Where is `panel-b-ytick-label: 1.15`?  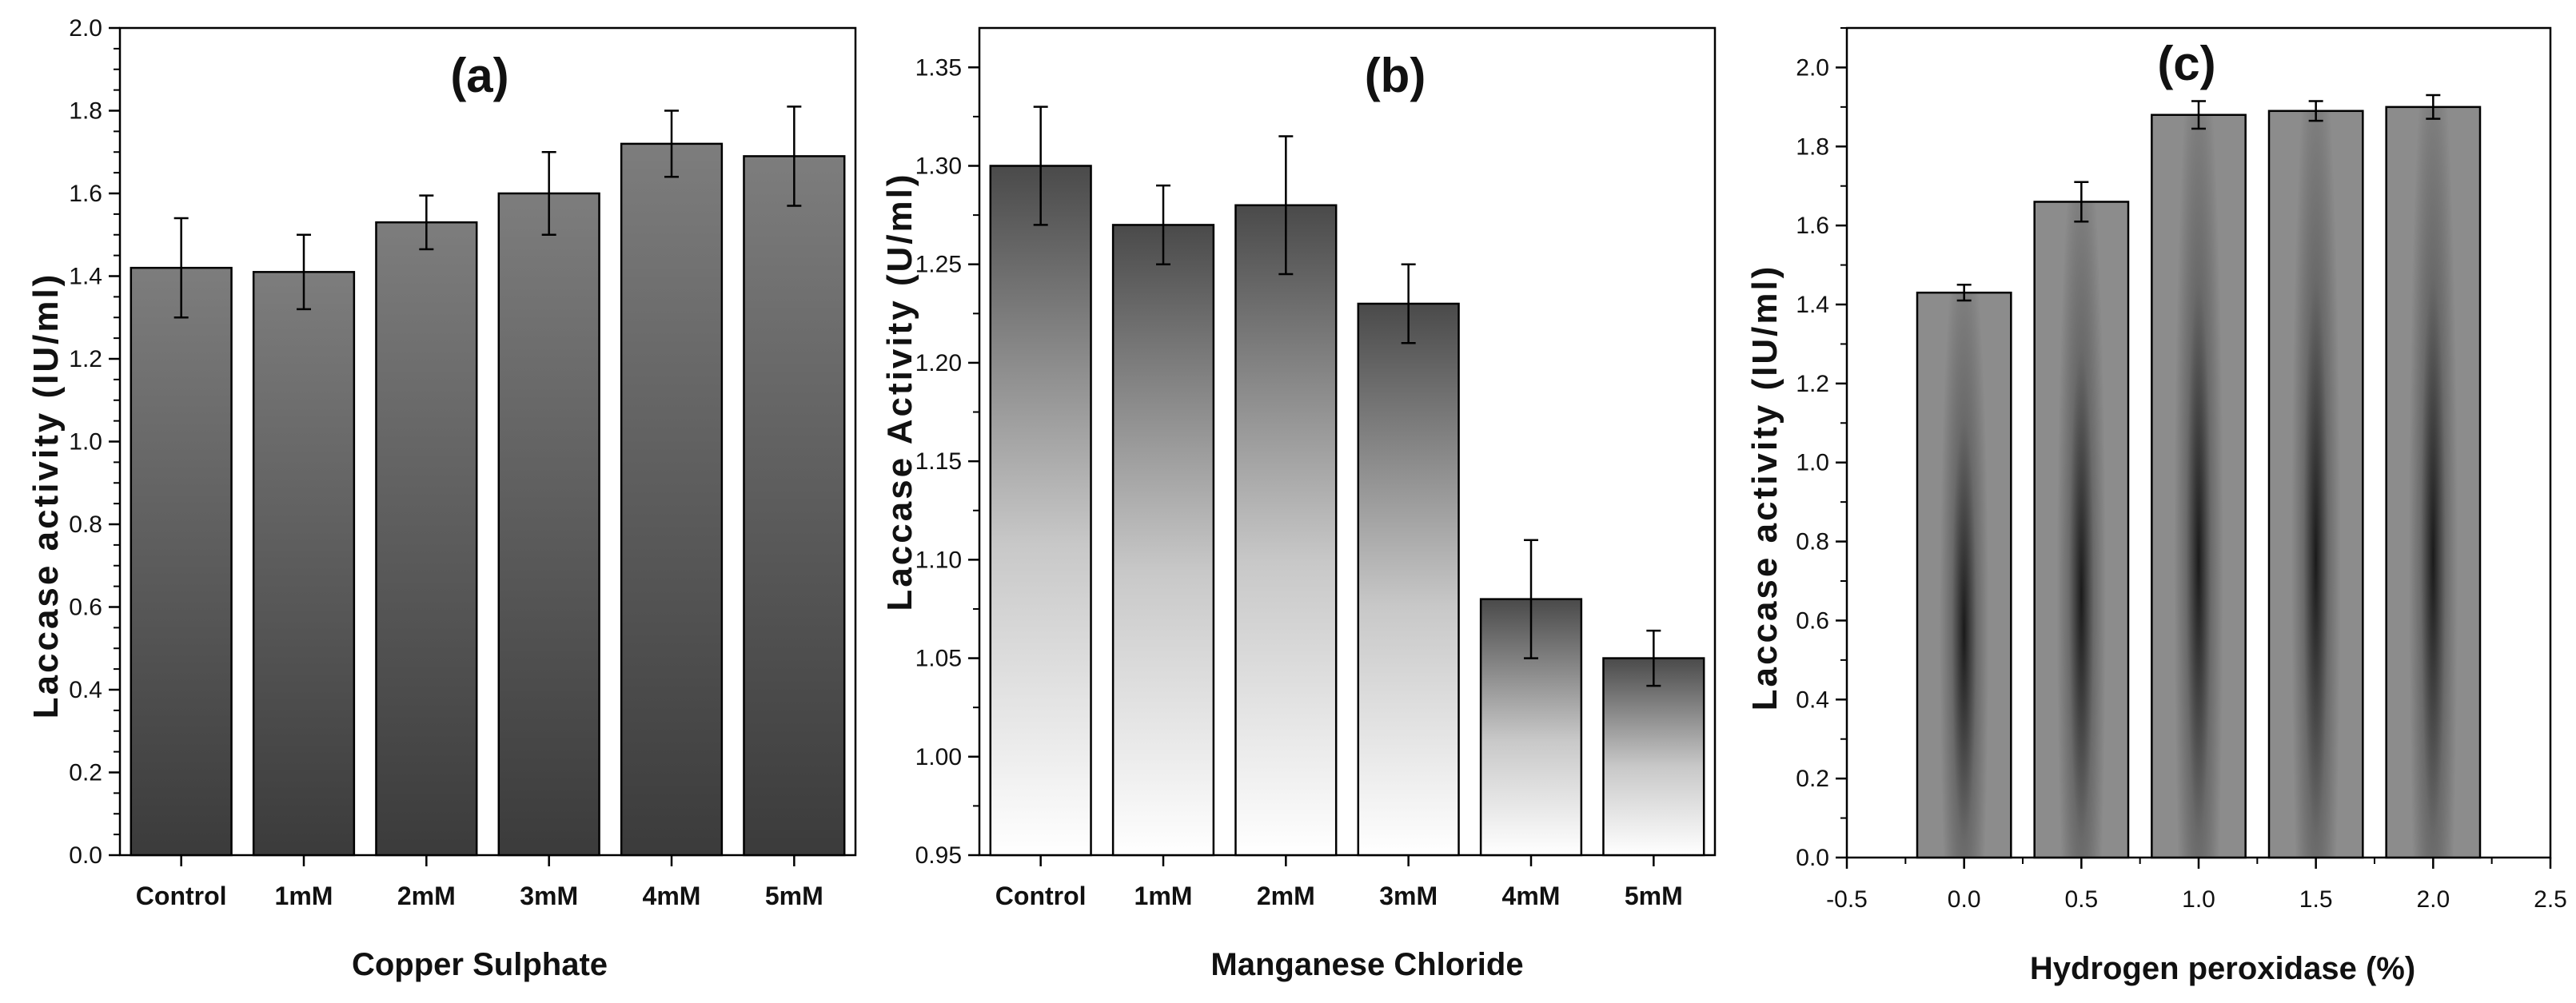 panel-b-ytick-label: 1.15 is located at coordinates (938, 461).